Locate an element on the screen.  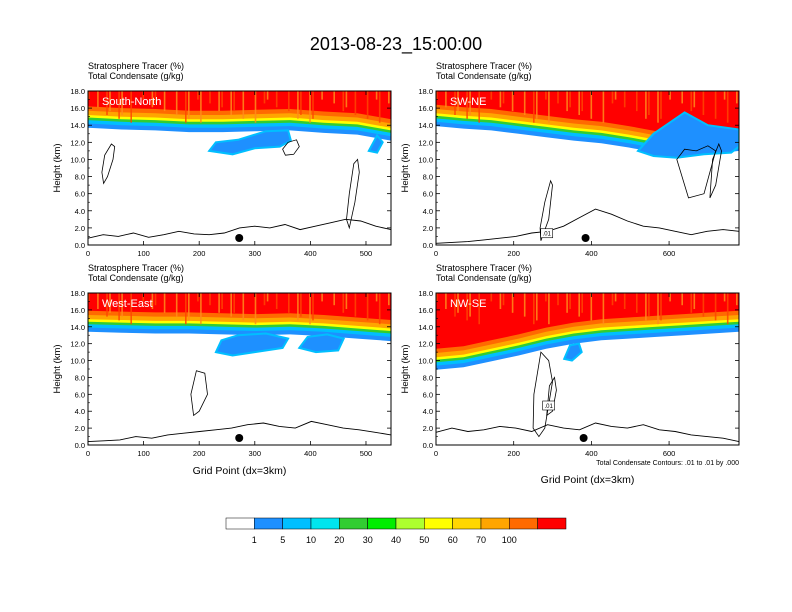
contour-label-box is located at coordinates (547, 233).